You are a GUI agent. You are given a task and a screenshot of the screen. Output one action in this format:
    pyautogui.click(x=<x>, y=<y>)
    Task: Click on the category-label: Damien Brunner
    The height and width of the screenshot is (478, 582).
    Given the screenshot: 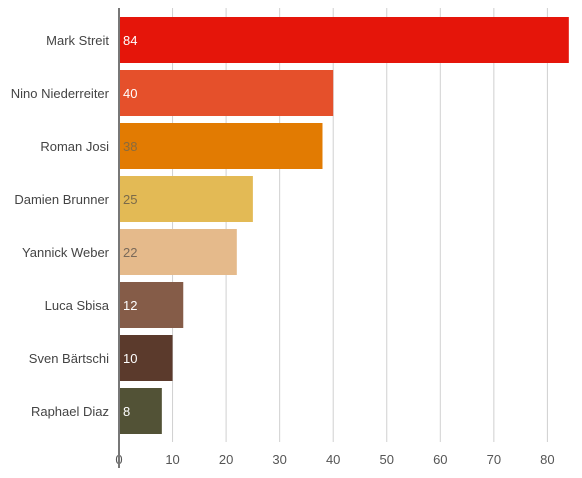 What is the action you would take?
    pyautogui.click(x=61, y=199)
    